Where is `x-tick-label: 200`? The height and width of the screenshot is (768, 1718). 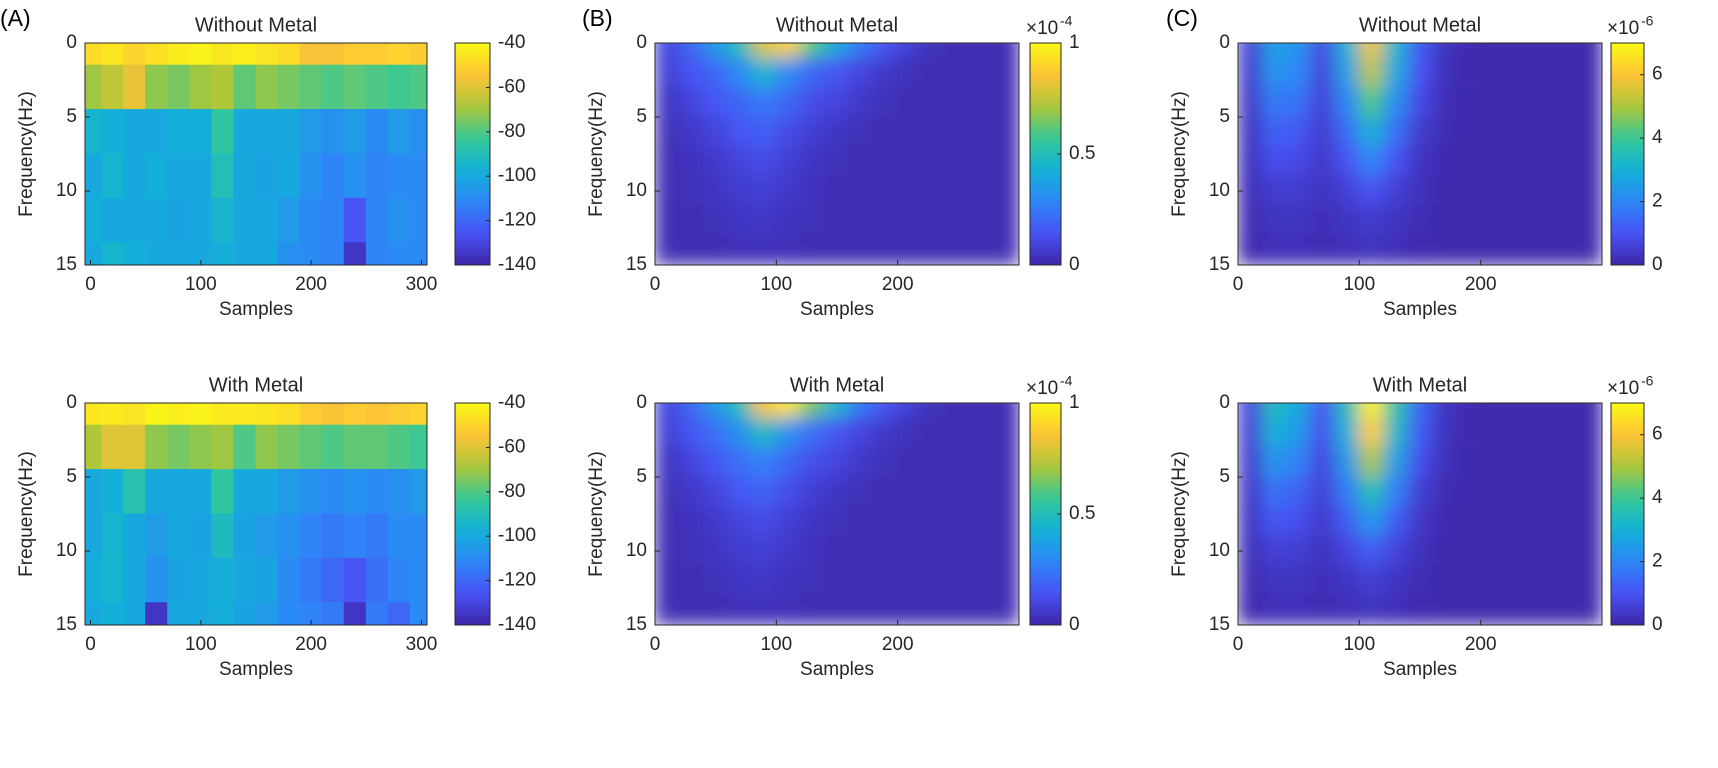 x-tick-label: 200 is located at coordinates (1481, 644).